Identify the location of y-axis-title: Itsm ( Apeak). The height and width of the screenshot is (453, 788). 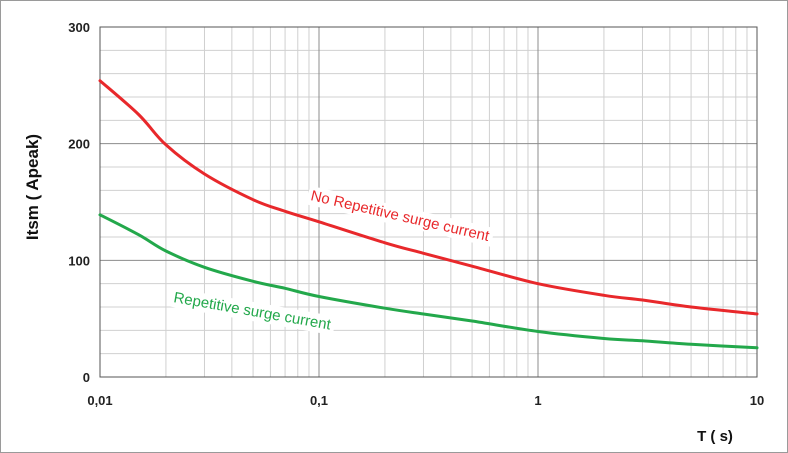
(32, 187).